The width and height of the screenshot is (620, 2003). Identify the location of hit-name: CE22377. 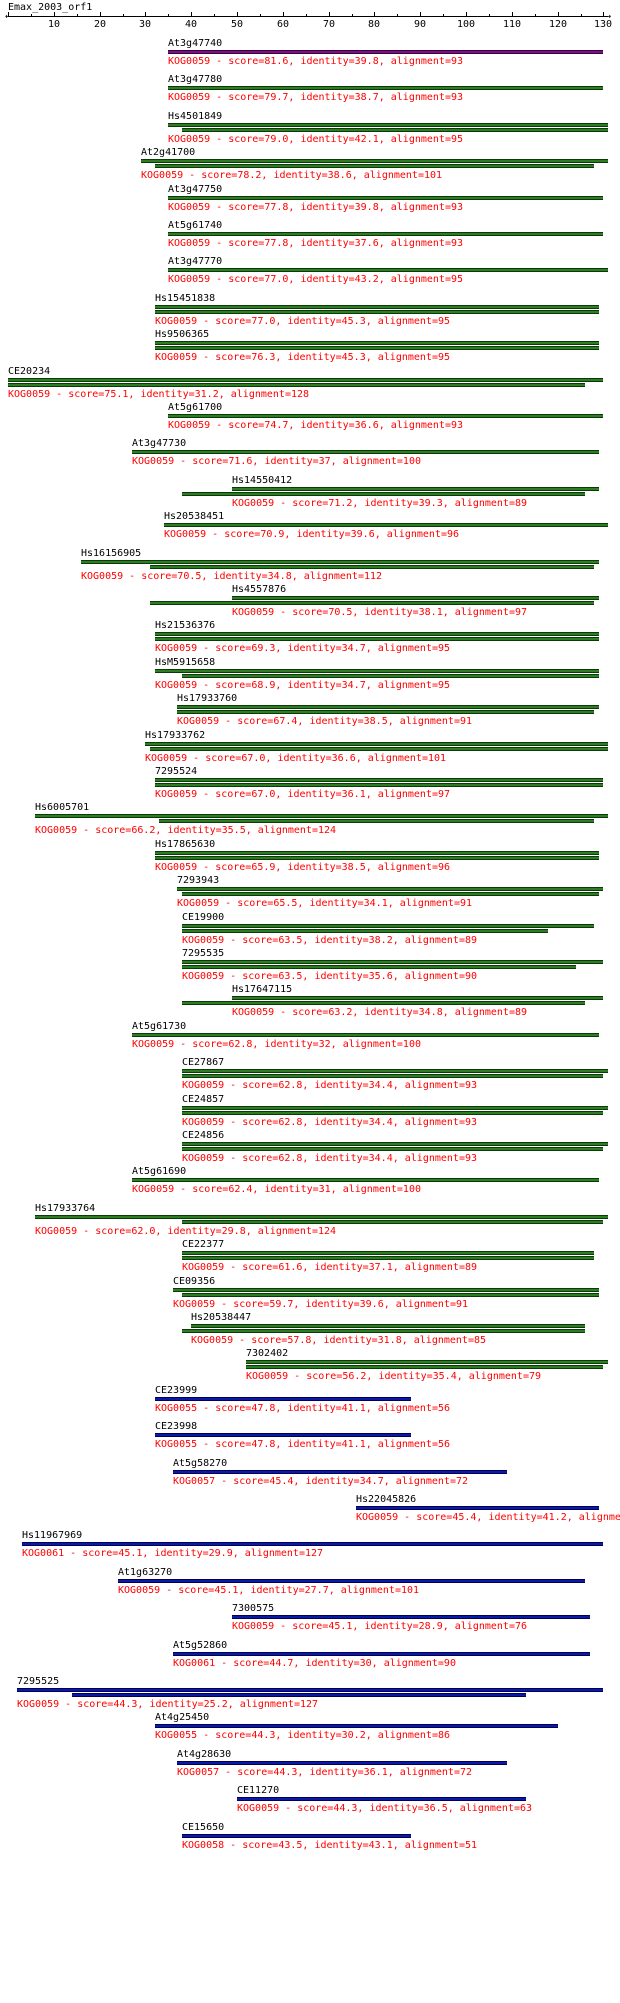
(203, 1244).